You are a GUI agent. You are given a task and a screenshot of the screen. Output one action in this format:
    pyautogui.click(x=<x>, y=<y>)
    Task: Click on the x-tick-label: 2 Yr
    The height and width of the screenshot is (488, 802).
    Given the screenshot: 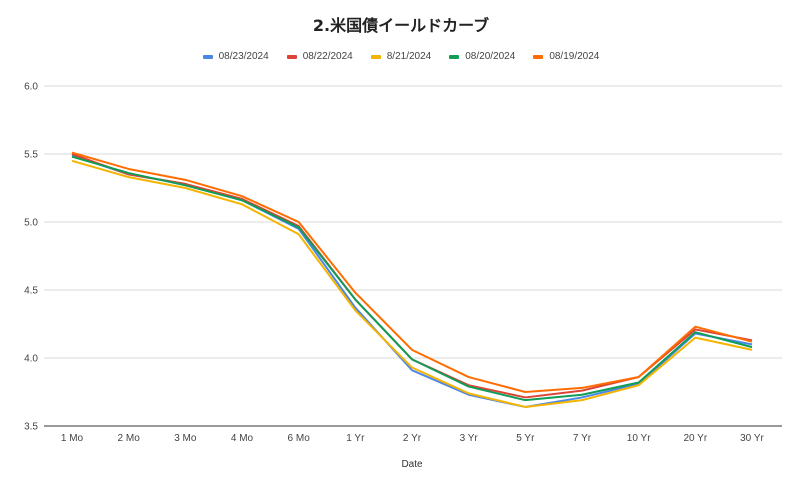 What is the action you would take?
    pyautogui.click(x=412, y=438)
    